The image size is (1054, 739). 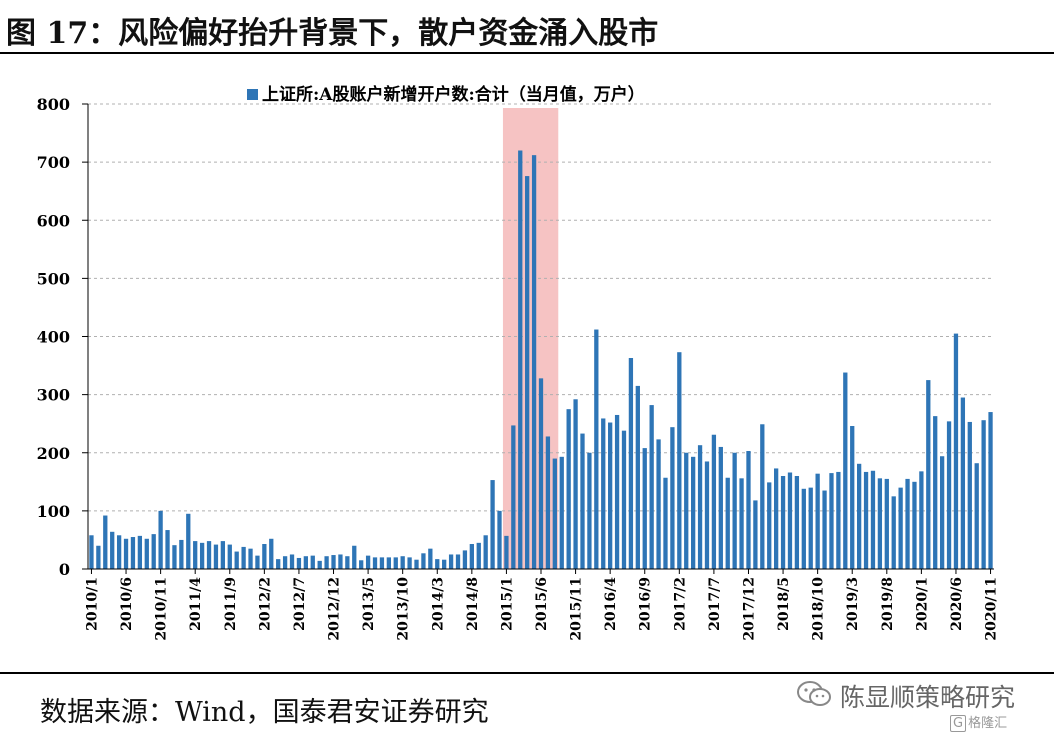 What do you see at coordinates (196, 604) in the screenshot?
I see `x-tick-label: 2011/4` at bounding box center [196, 604].